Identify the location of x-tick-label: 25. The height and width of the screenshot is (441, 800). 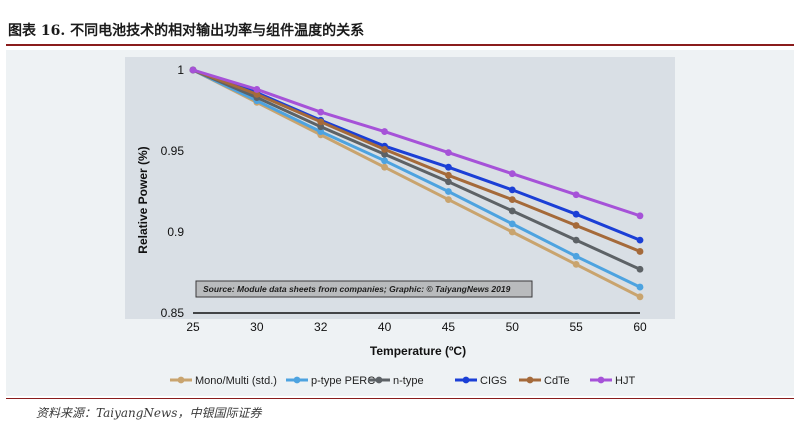
(193, 327).